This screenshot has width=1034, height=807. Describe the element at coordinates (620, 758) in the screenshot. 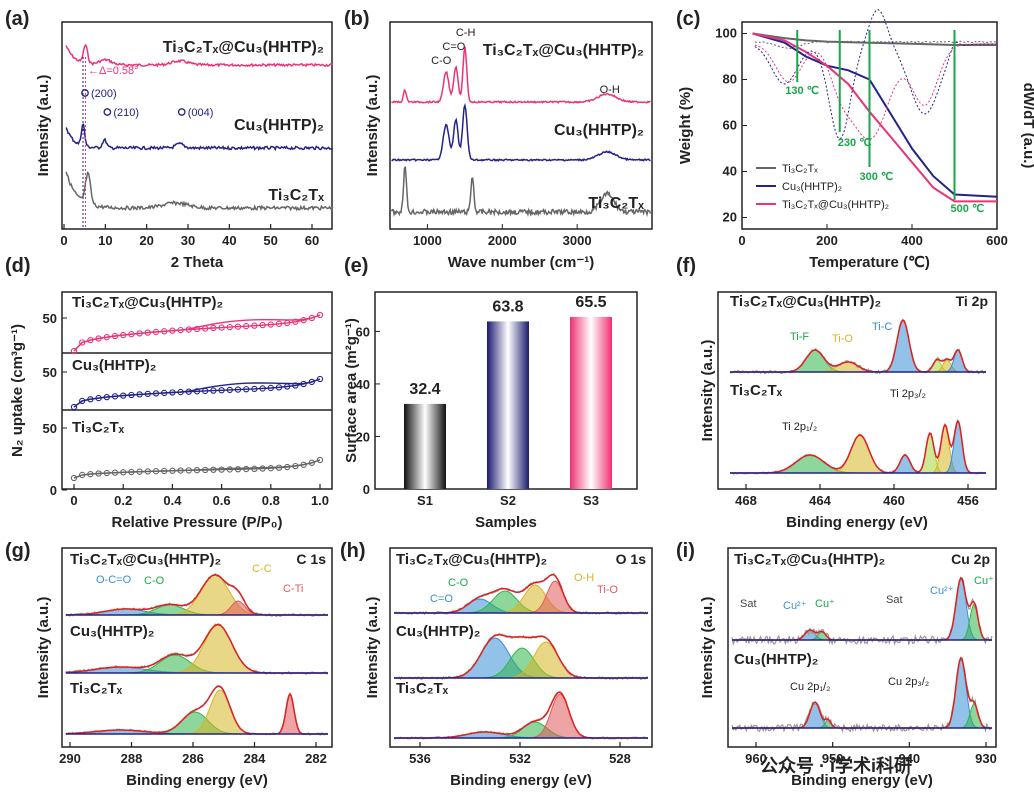

I see `x-tick-label: 528` at that location.